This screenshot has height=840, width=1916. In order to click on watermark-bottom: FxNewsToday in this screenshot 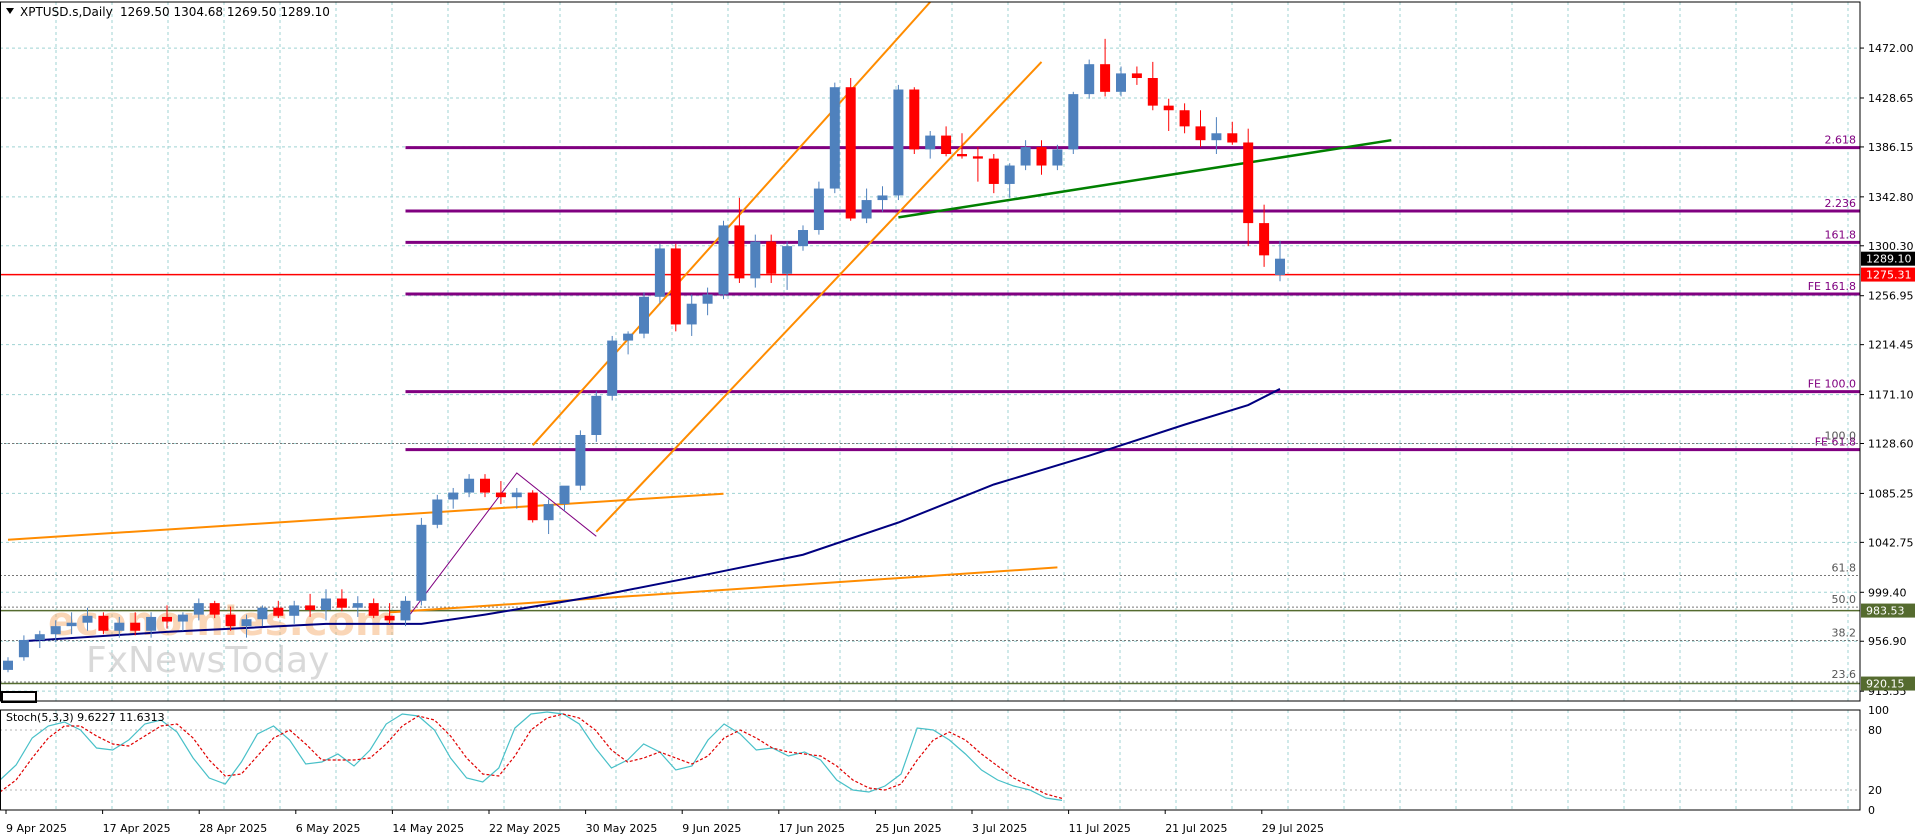, I will do `click(207, 660)`.